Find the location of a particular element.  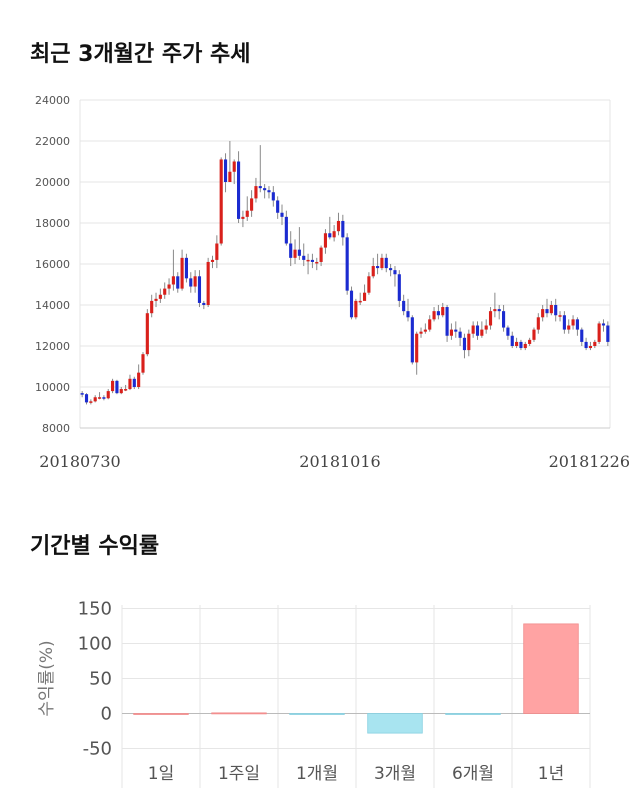

price-trend-title: 최근 3개월간 주가 추세 is located at coordinates (140, 54).